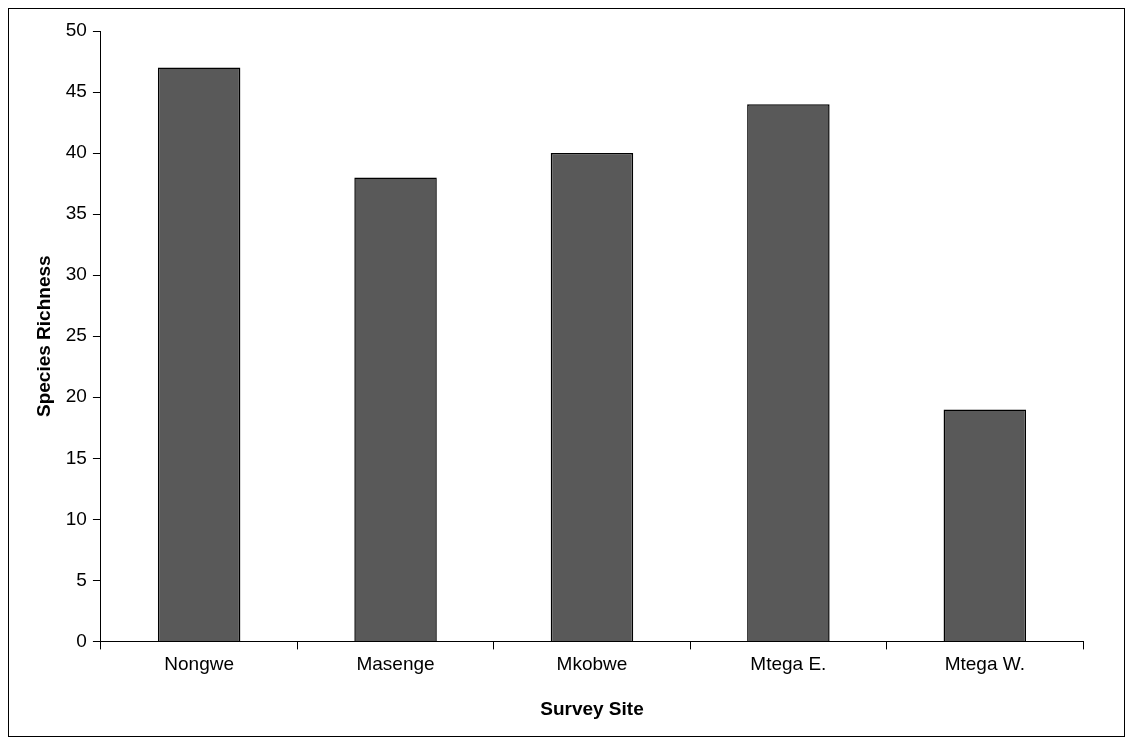  Describe the element at coordinates (81, 579) in the screenshot. I see `y-tick-label: 5` at that location.